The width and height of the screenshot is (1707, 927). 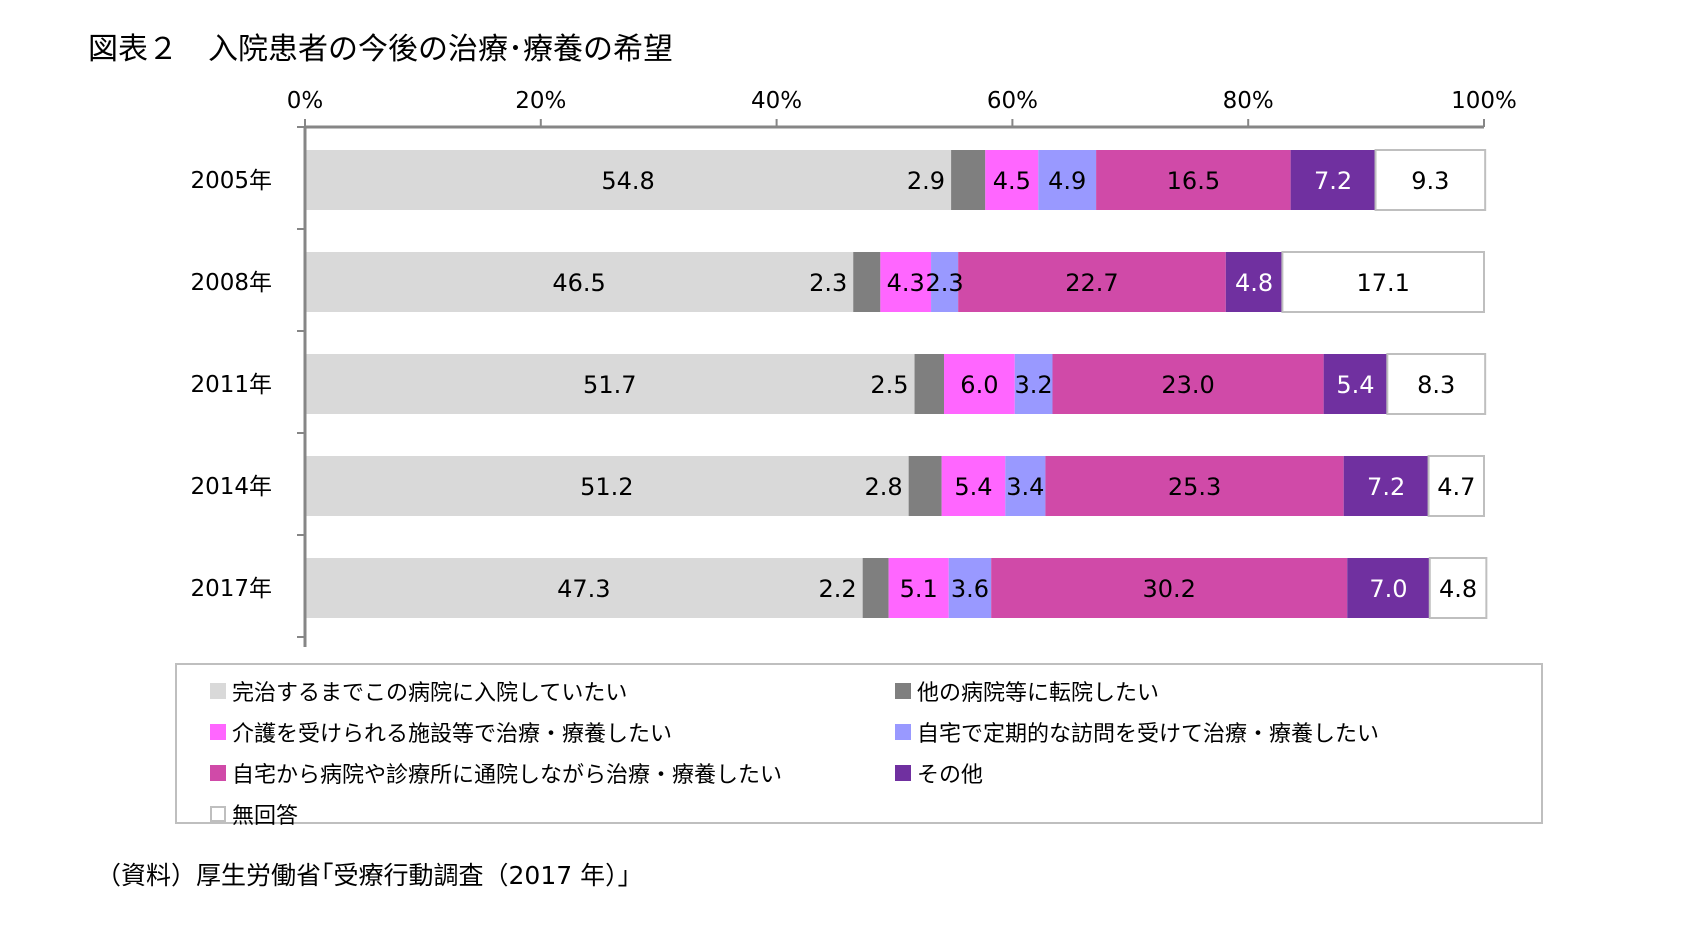 I want to click on data-label: 46.5, so click(x=578, y=283).